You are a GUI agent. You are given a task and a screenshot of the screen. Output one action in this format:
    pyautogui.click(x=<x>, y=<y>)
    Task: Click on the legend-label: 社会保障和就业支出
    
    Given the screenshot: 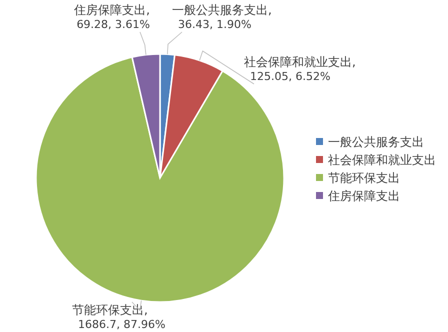 What is the action you would take?
    pyautogui.click(x=382, y=160)
    